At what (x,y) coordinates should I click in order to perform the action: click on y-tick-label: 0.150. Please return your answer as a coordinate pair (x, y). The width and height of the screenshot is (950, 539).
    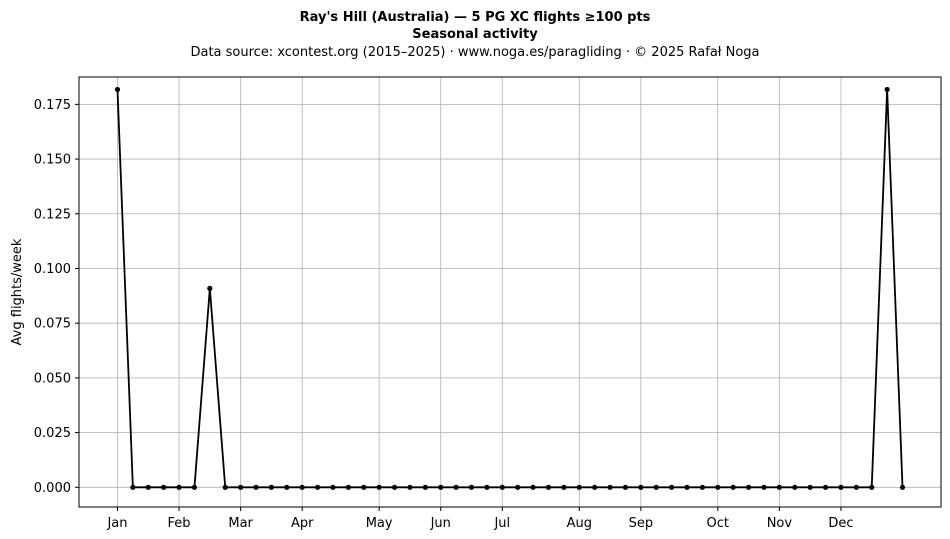
    Looking at the image, I should click on (52, 160).